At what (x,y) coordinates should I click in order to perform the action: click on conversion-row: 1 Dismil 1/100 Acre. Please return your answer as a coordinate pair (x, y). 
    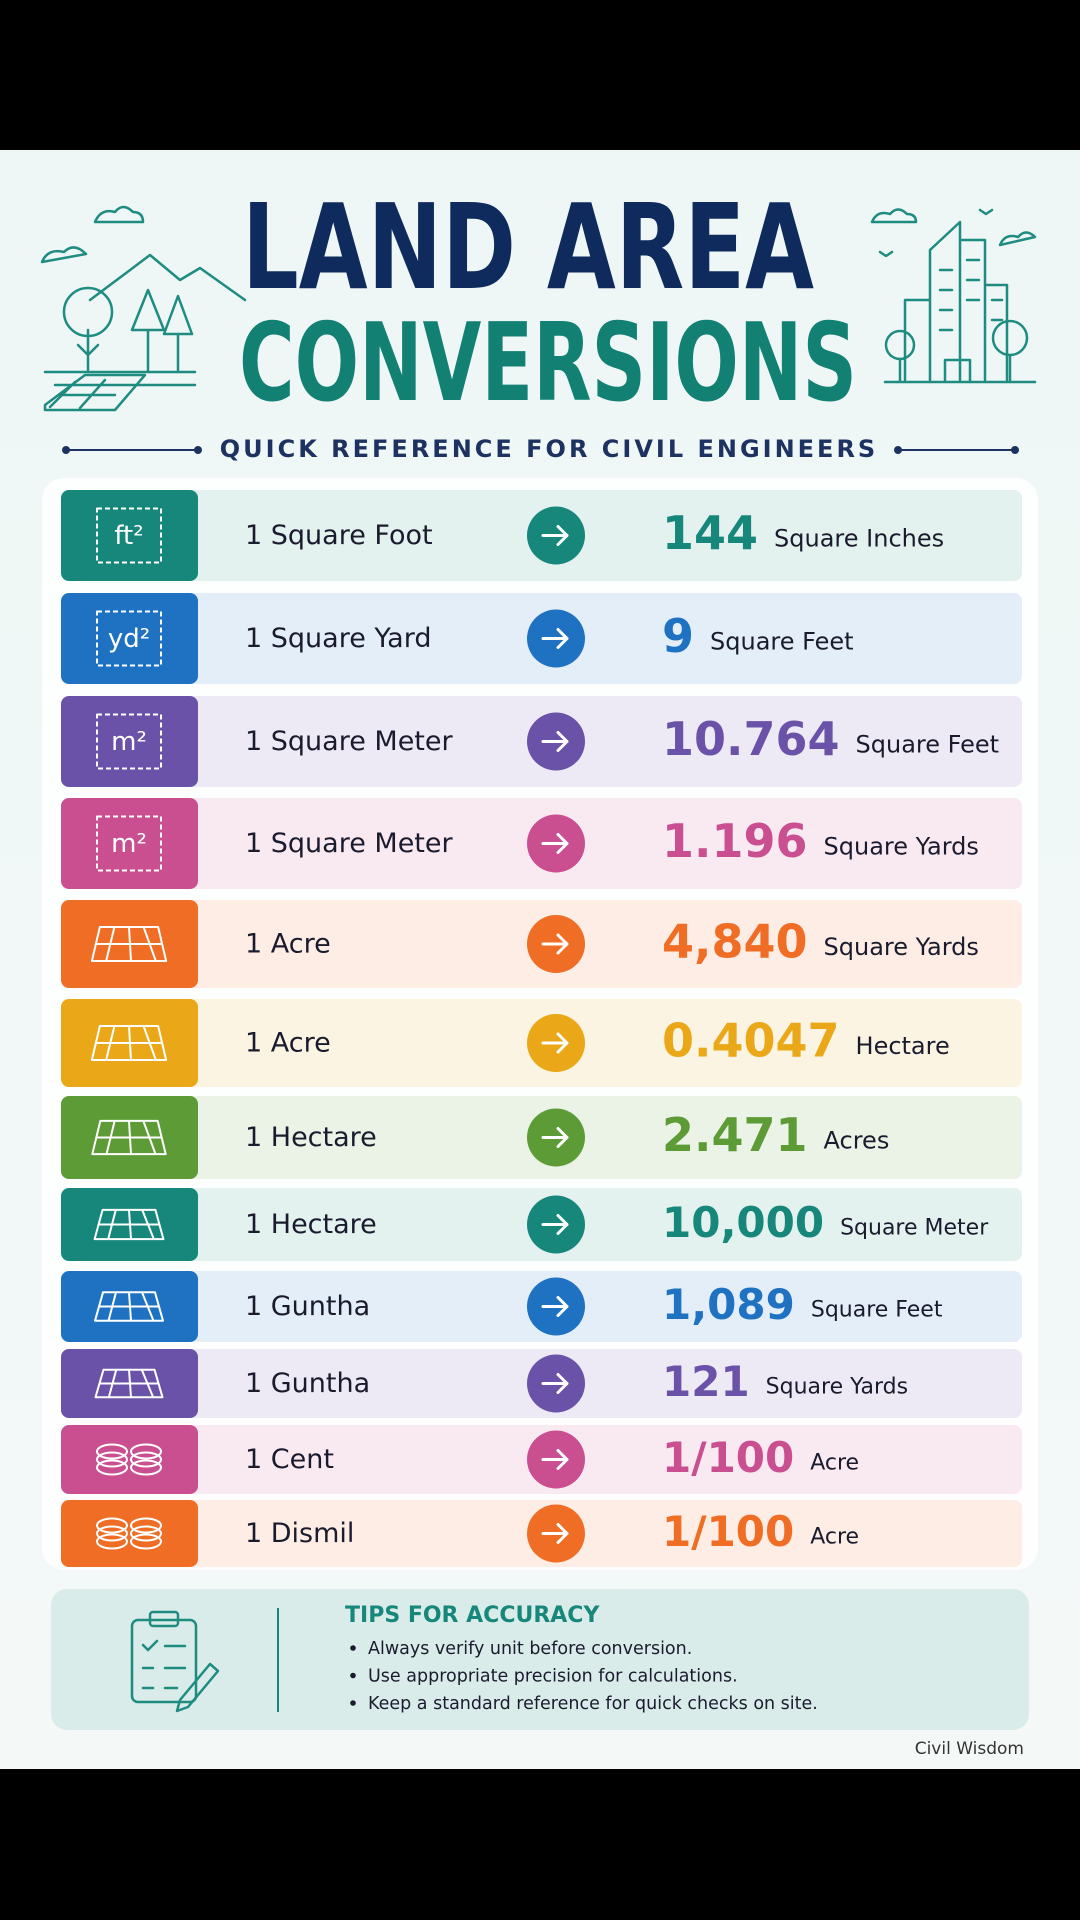
    Looking at the image, I should click on (541, 1533).